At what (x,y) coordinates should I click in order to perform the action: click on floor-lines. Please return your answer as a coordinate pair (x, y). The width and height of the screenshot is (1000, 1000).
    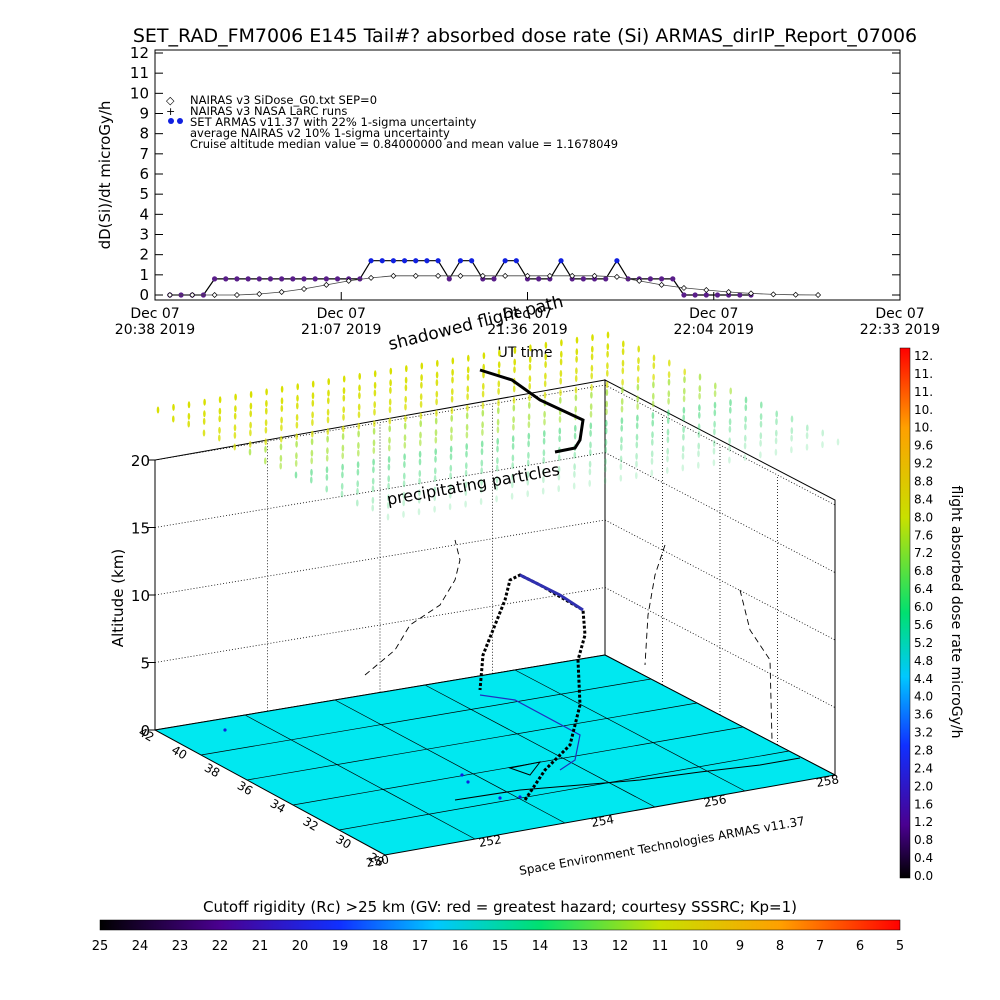
    Looking at the image, I should click on (500, 754).